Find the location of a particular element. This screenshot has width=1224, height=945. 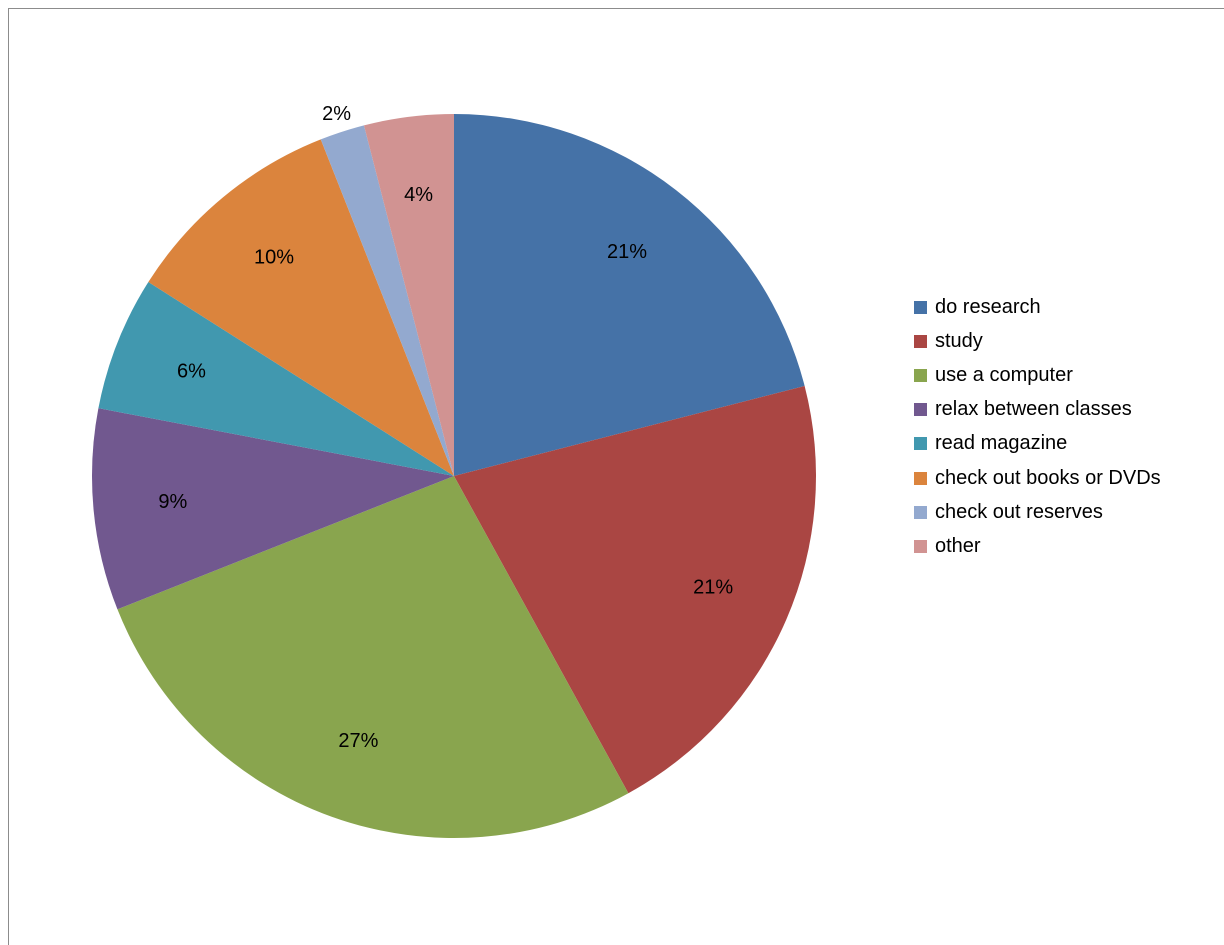

data-label-check-out-books-or-dvds: 10% is located at coordinates (274, 258).